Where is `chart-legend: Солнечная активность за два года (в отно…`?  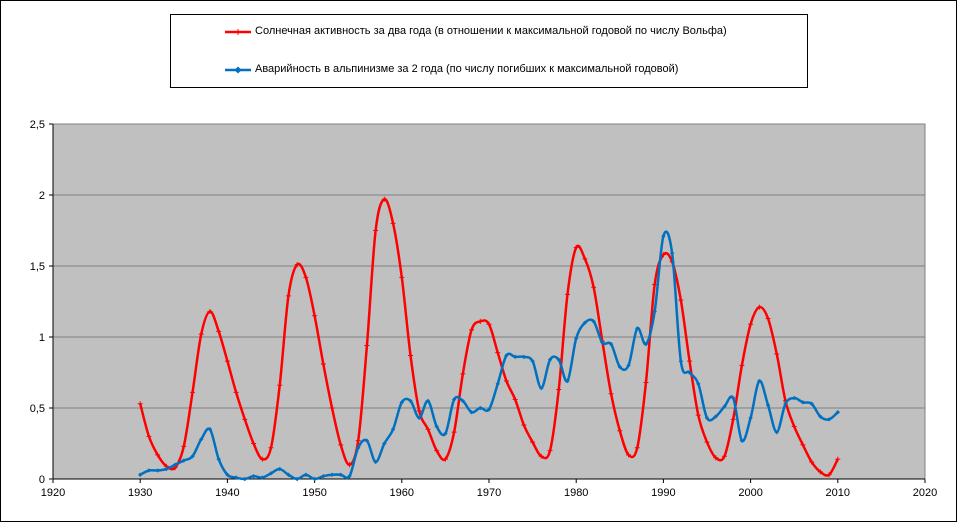 chart-legend: Солнечная активность за два года (в отно… is located at coordinates (489, 51).